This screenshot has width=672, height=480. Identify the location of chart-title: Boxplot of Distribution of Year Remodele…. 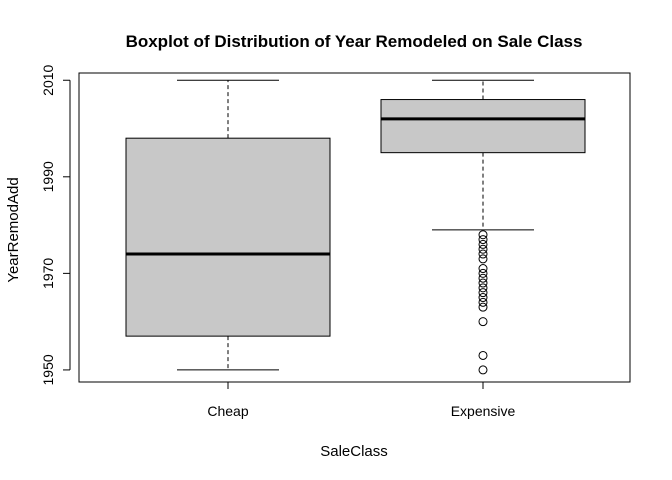
(354, 41).